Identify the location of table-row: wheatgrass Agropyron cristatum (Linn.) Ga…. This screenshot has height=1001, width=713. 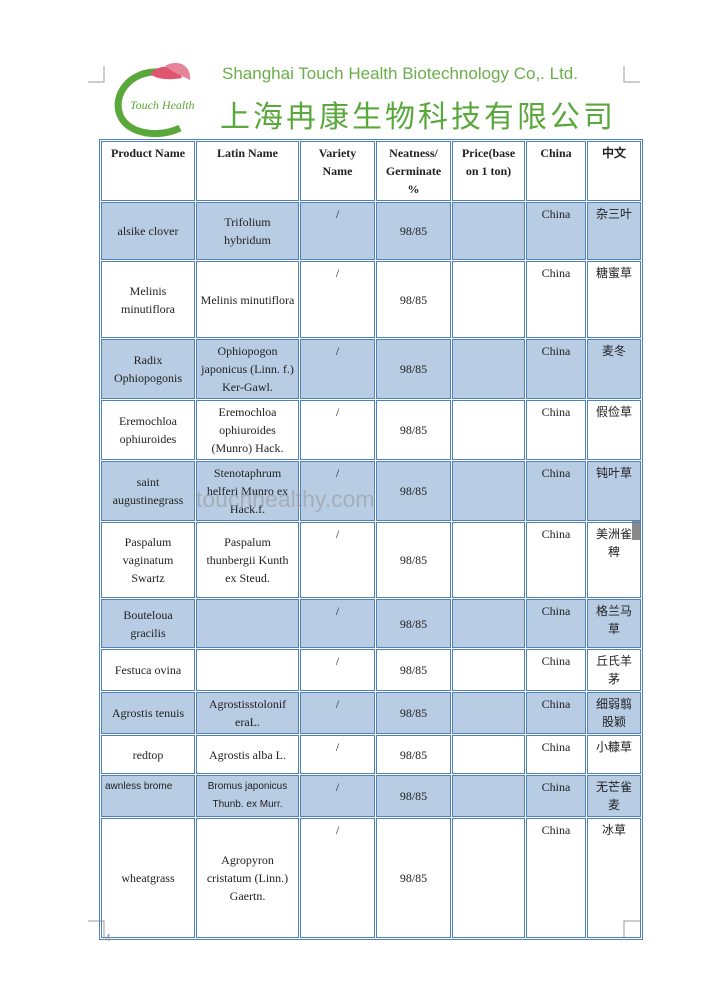
(371, 878).